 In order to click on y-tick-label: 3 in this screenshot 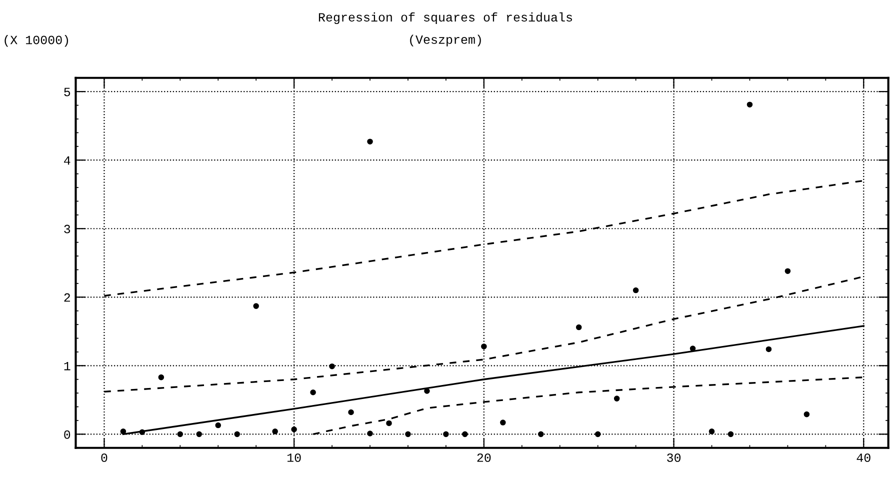, I will do `click(67, 229)`.